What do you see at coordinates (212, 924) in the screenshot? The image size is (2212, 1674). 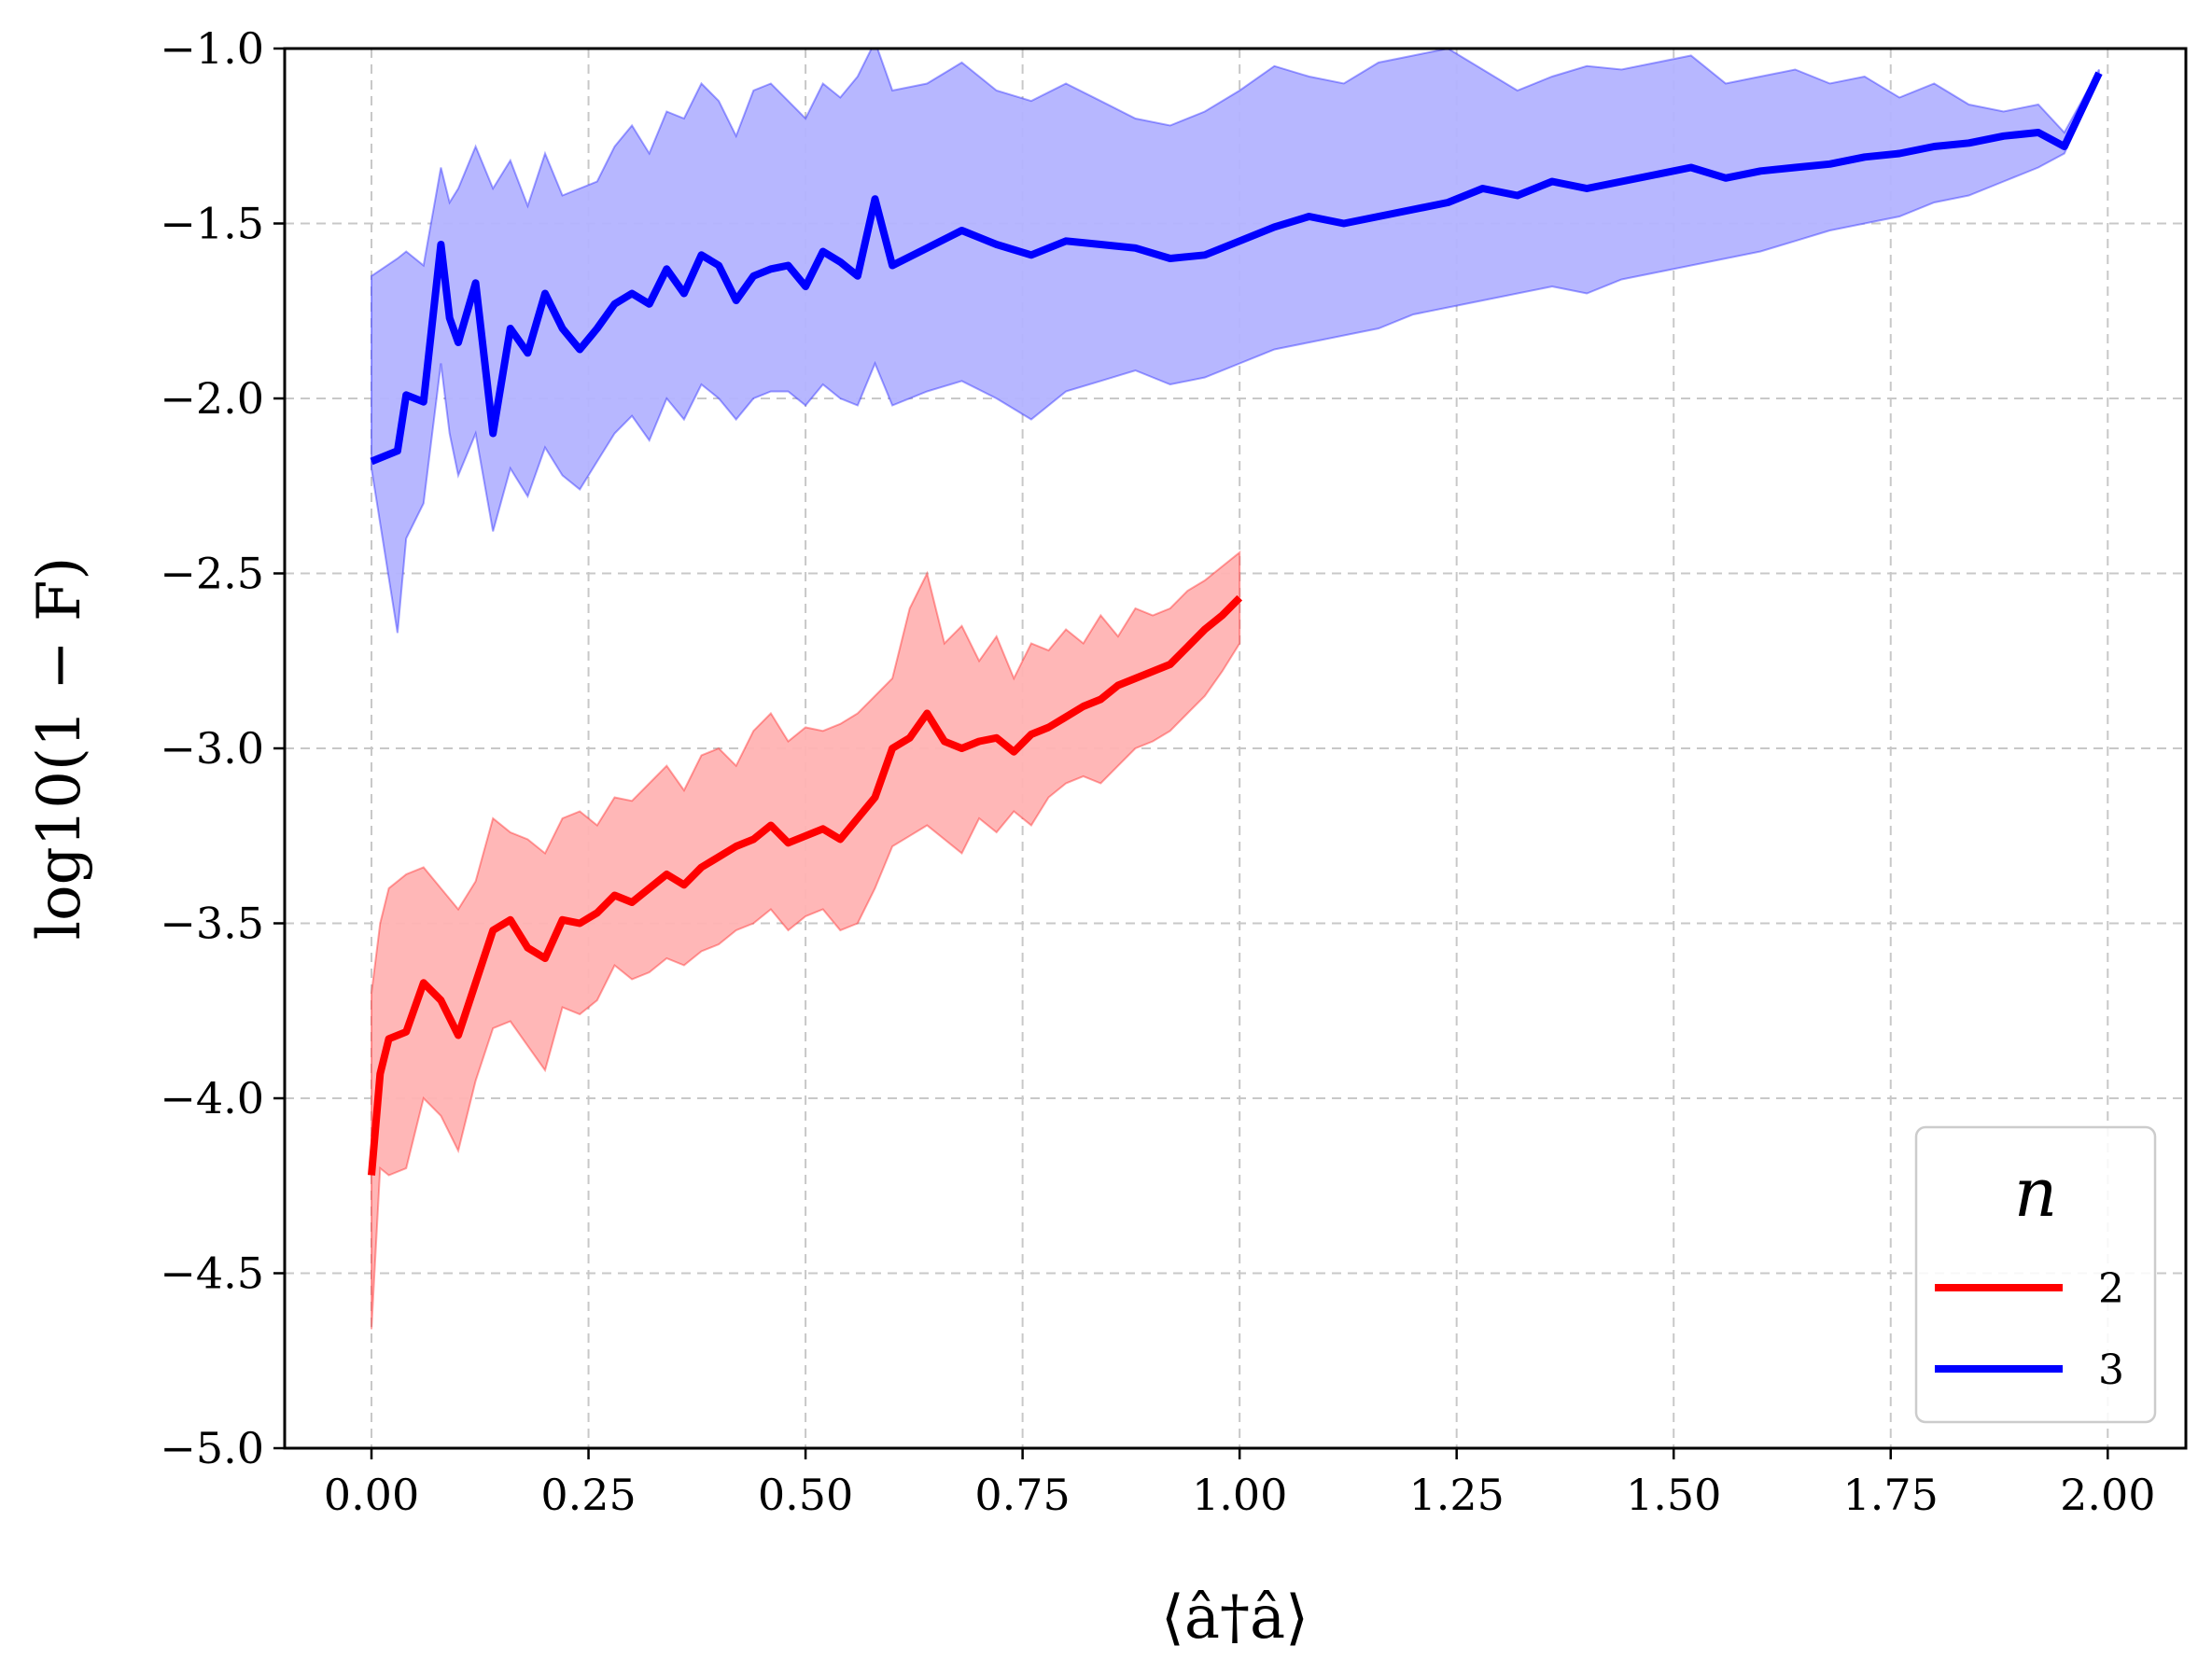 I see `y-tick-label: −3.5` at bounding box center [212, 924].